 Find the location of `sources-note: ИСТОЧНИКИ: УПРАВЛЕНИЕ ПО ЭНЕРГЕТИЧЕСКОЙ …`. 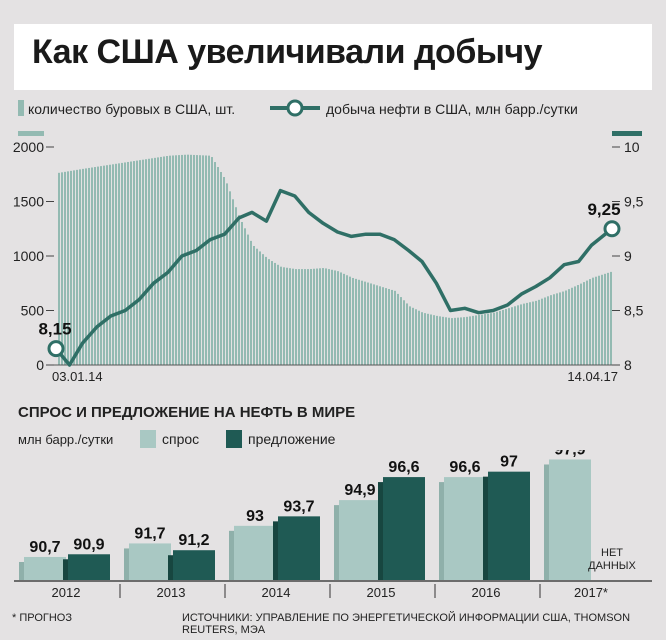

sources-note: ИСТОЧНИКИ: УПРАВЛЕНИЕ ПО ЭНЕРГЕТИЧЕСКОЙ … is located at coordinates (406, 624).